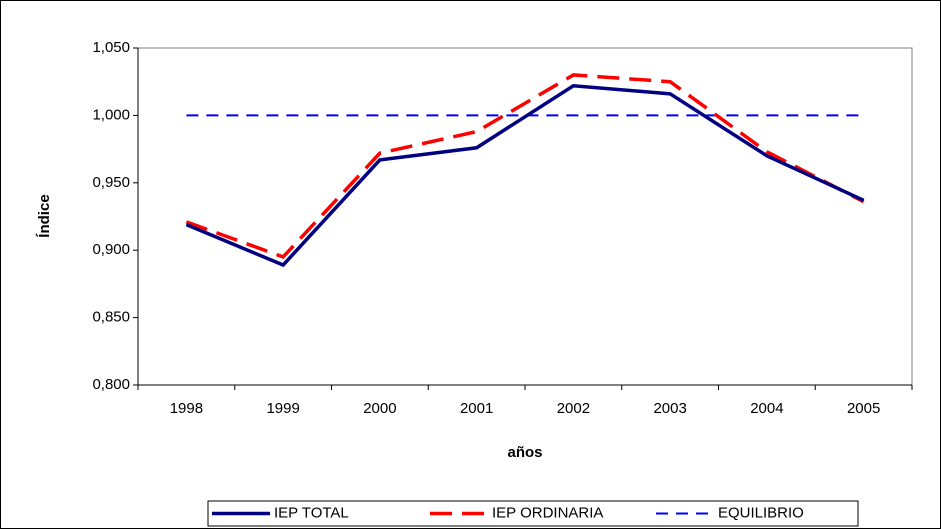  What do you see at coordinates (111, 182) in the screenshot?
I see `y-tick-label: 0,950` at bounding box center [111, 182].